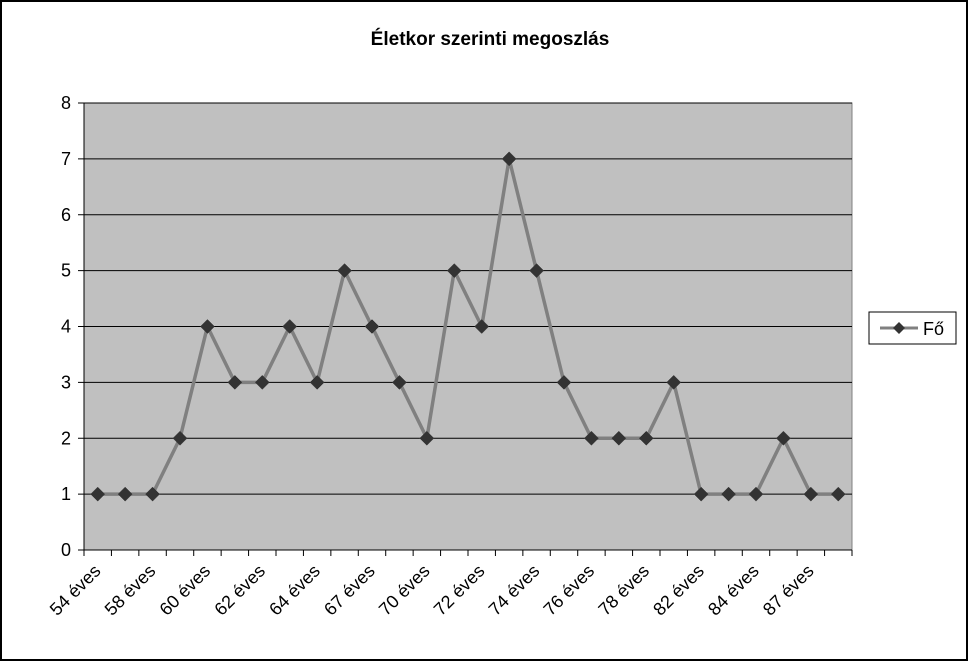 The height and width of the screenshot is (661, 968). What do you see at coordinates (66, 271) in the screenshot?
I see `y-tick-label: 5` at bounding box center [66, 271].